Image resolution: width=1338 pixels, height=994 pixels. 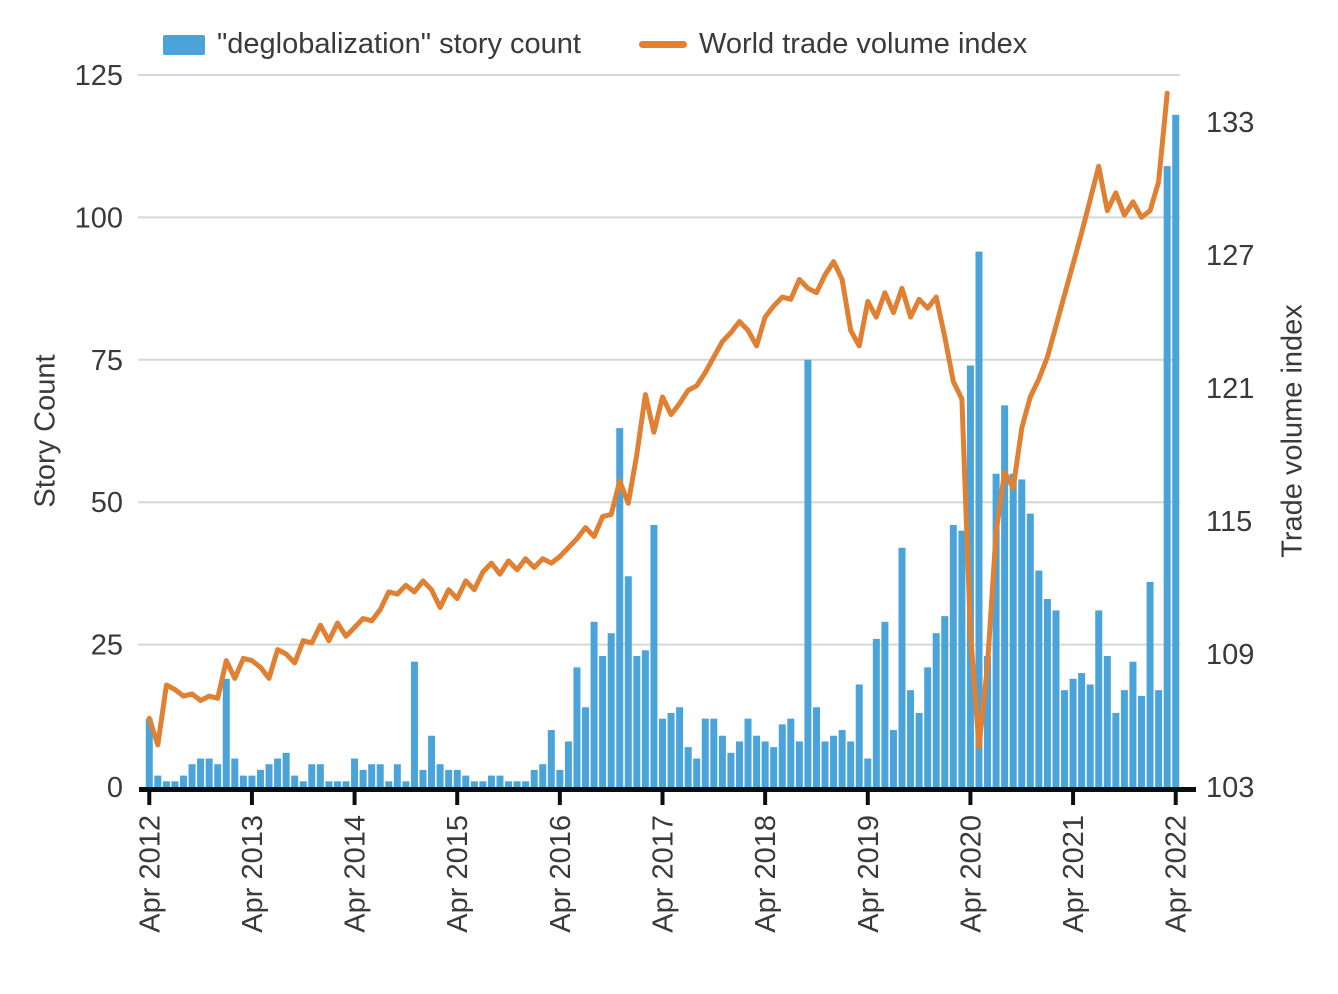 What do you see at coordinates (399, 44) in the screenshot?
I see `legend-bars-label: "deglobalization" story count` at bounding box center [399, 44].